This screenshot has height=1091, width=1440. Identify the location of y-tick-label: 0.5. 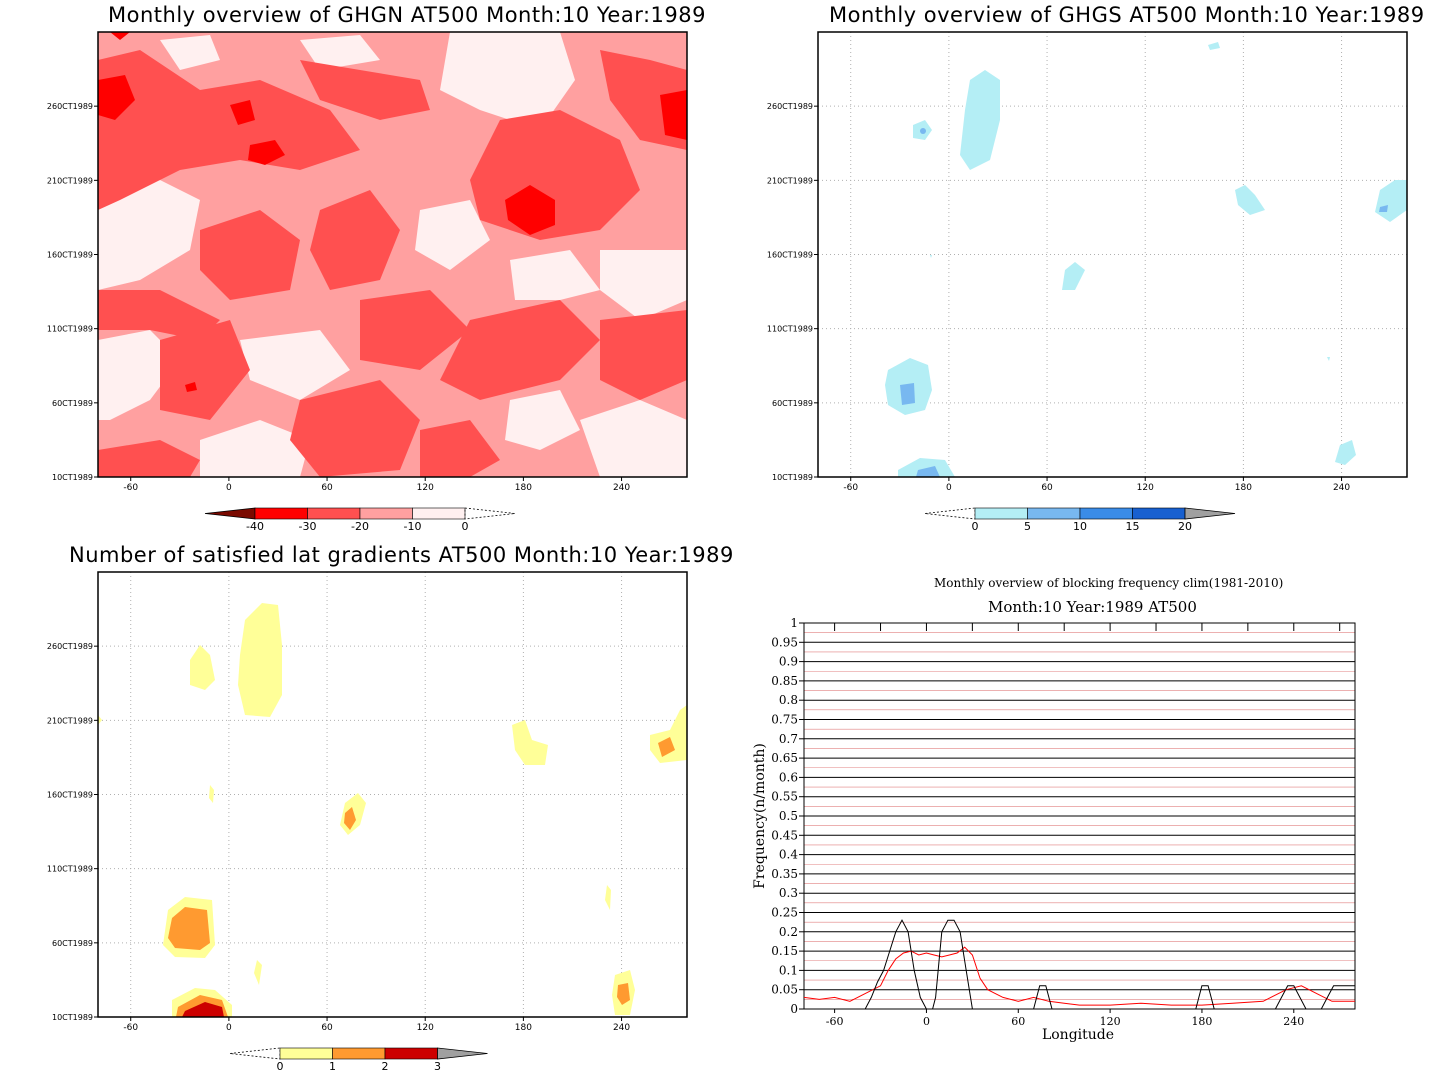
(788, 816).